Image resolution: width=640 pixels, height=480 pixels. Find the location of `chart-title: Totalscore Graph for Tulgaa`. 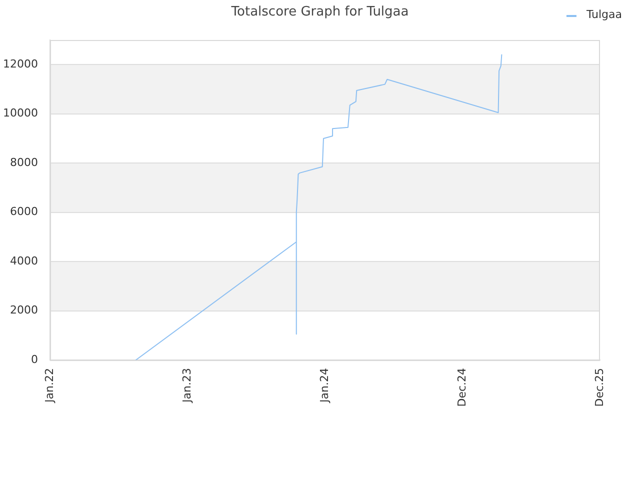

chart-title: Totalscore Graph for Tulgaa is located at coordinates (319, 12).